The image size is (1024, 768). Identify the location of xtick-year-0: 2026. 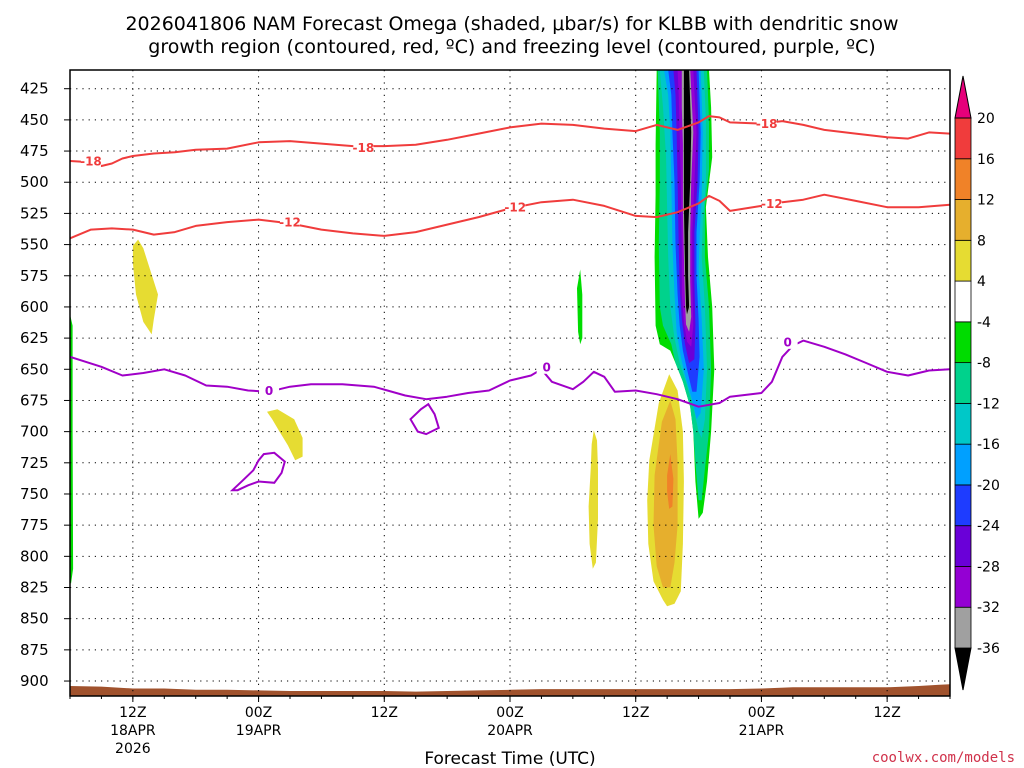
(133, 749).